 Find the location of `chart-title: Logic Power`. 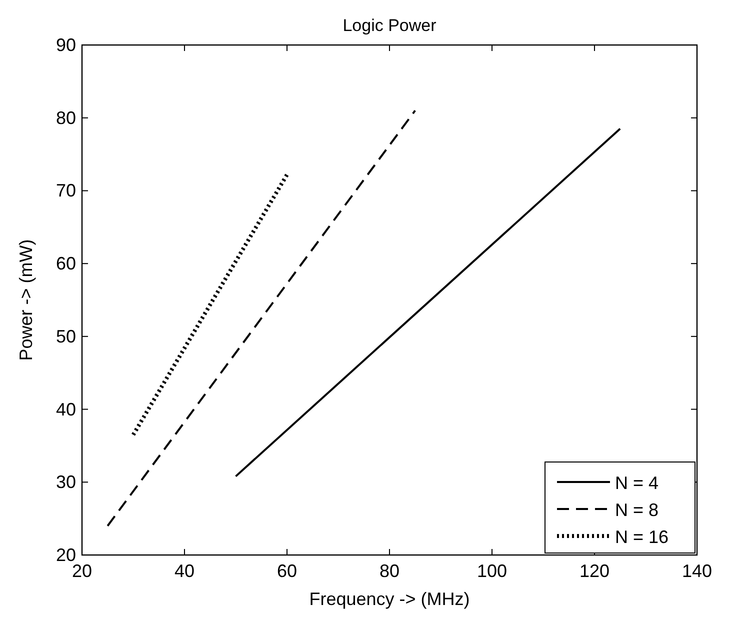

chart-title: Logic Power is located at coordinates (389, 25).